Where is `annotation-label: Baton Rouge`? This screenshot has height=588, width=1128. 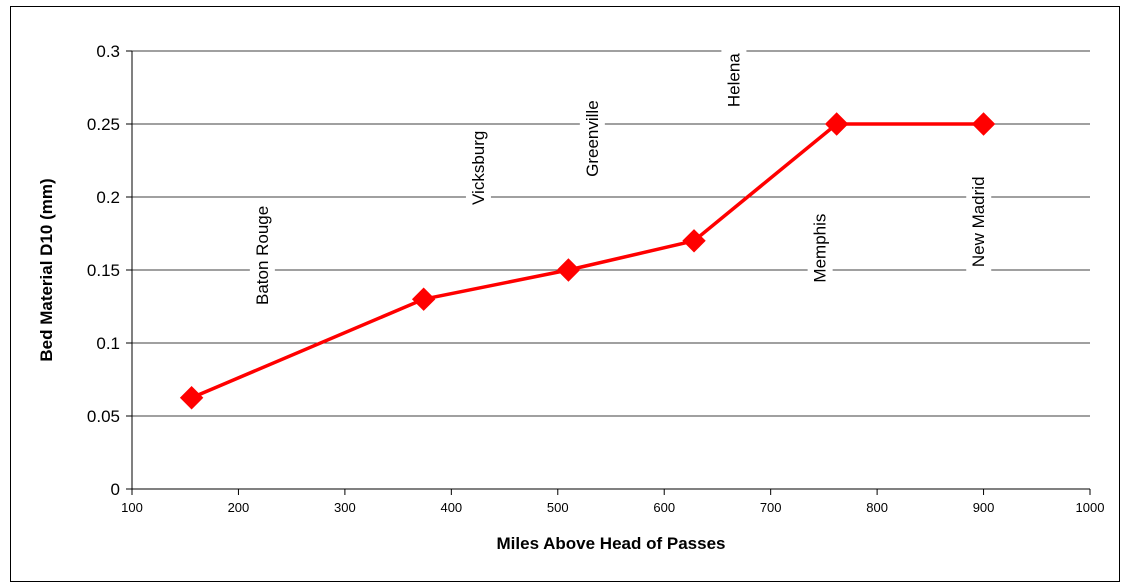
annotation-label: Baton Rouge is located at coordinates (262, 255).